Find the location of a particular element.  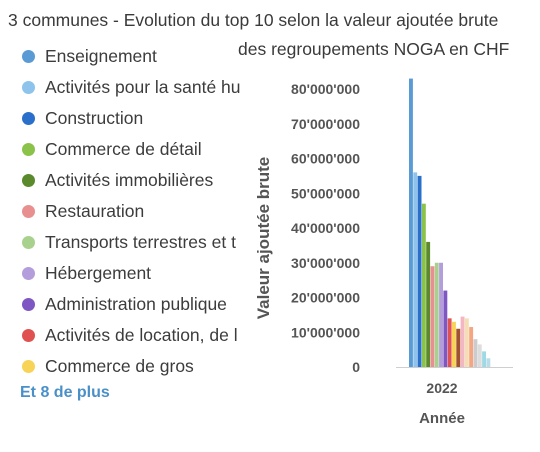

legend-item: Activités de location, de l is located at coordinates (131, 335).